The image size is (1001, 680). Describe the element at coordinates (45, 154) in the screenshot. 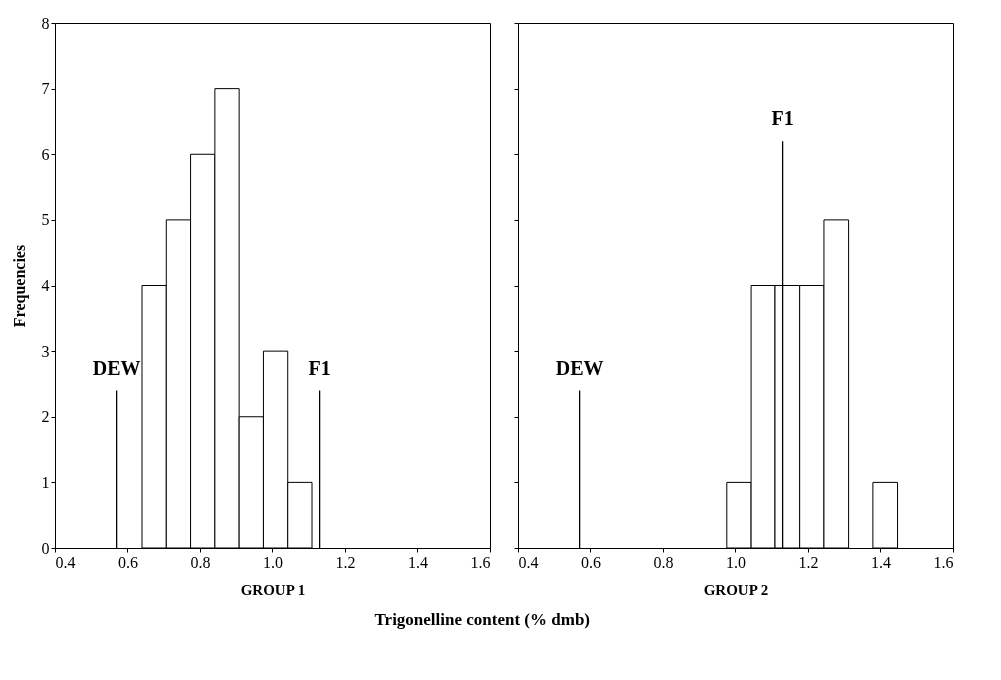

I see `y-tick-label: 6` at that location.